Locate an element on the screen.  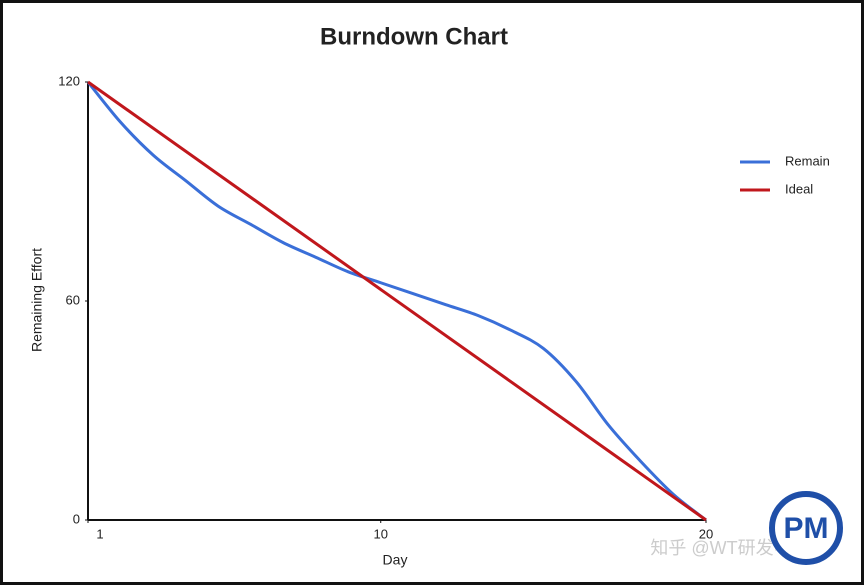
x-tick-label: 1 is located at coordinates (99, 533).